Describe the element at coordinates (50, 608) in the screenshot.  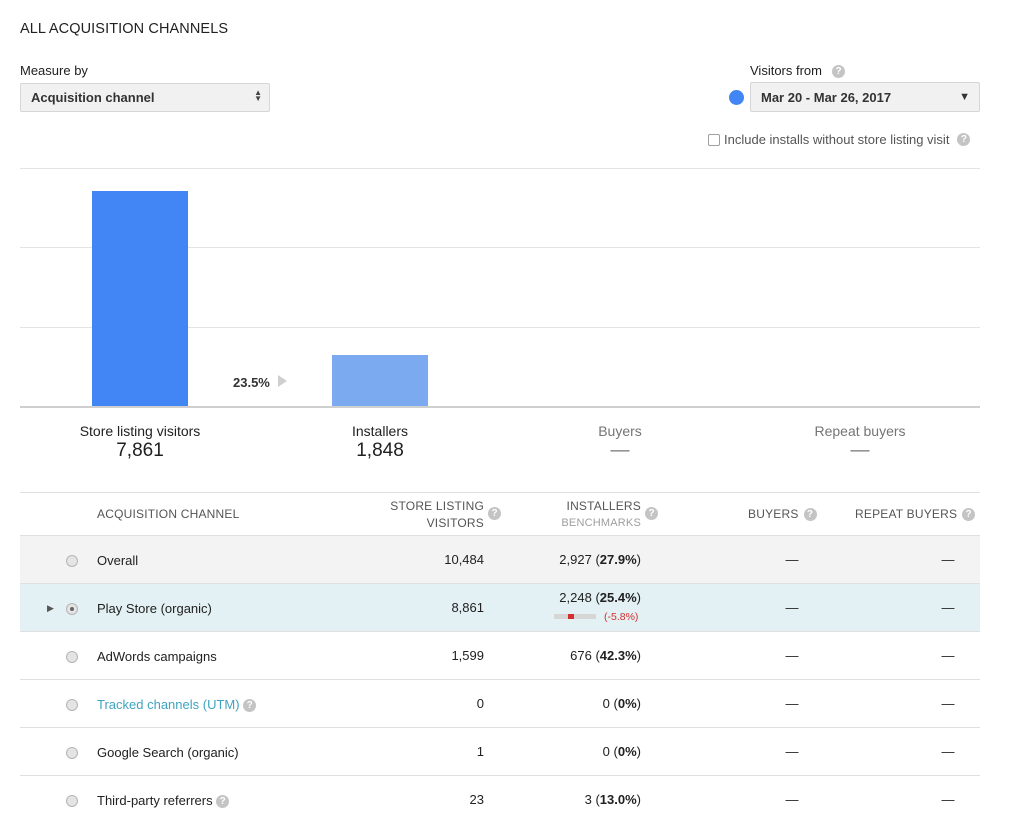
I see `expand-arrow-icon: ▶` at that location.